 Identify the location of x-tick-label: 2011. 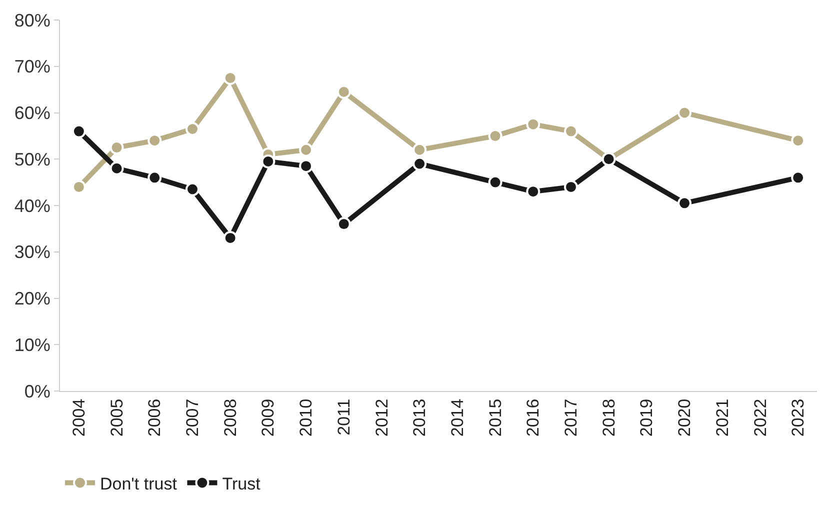
(344, 417).